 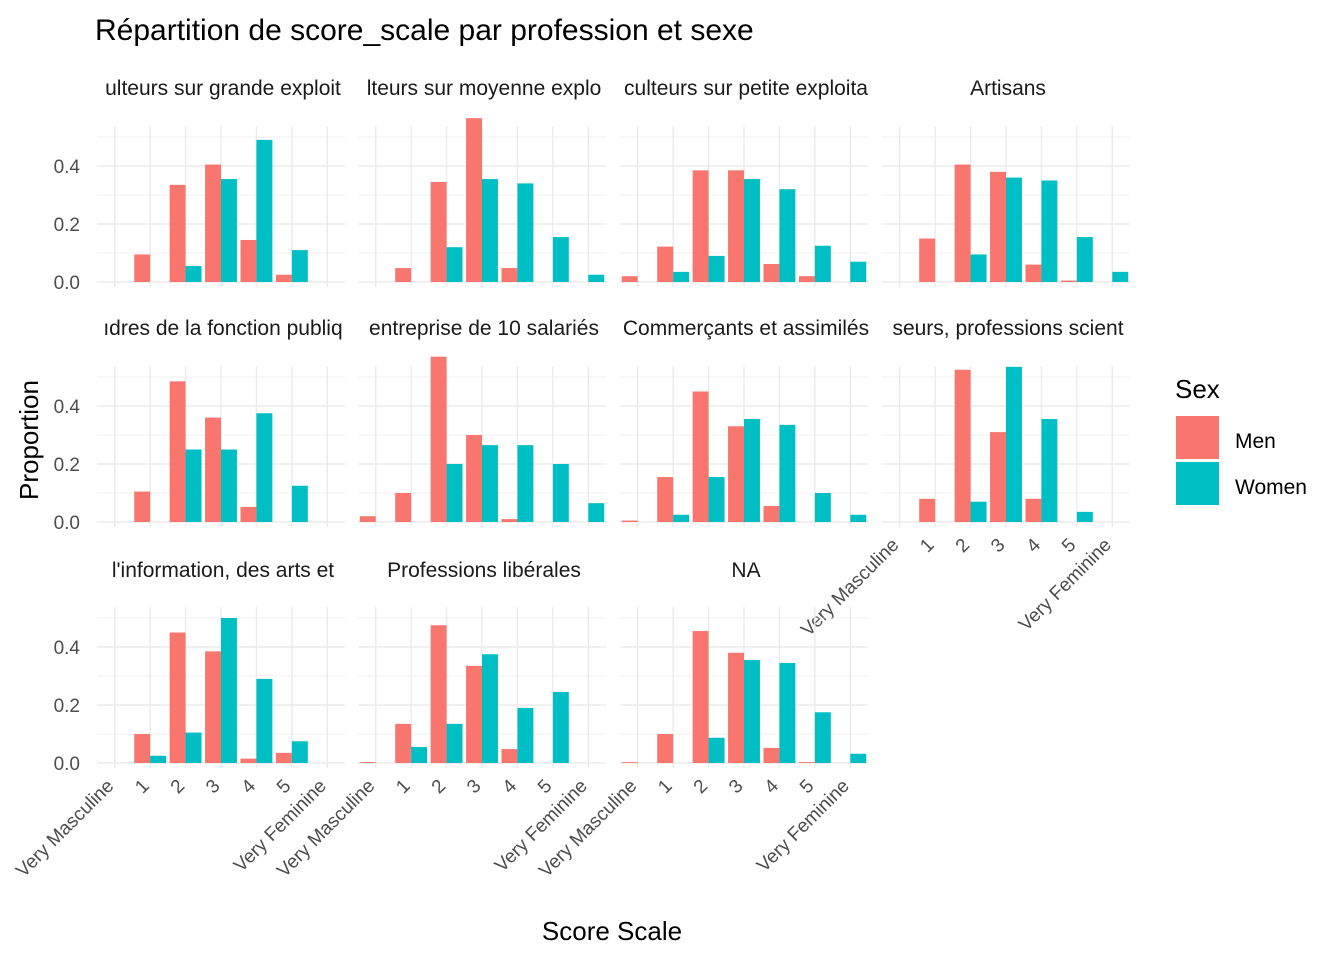 I want to click on y-tick-label: 0.4, so click(x=67, y=648).